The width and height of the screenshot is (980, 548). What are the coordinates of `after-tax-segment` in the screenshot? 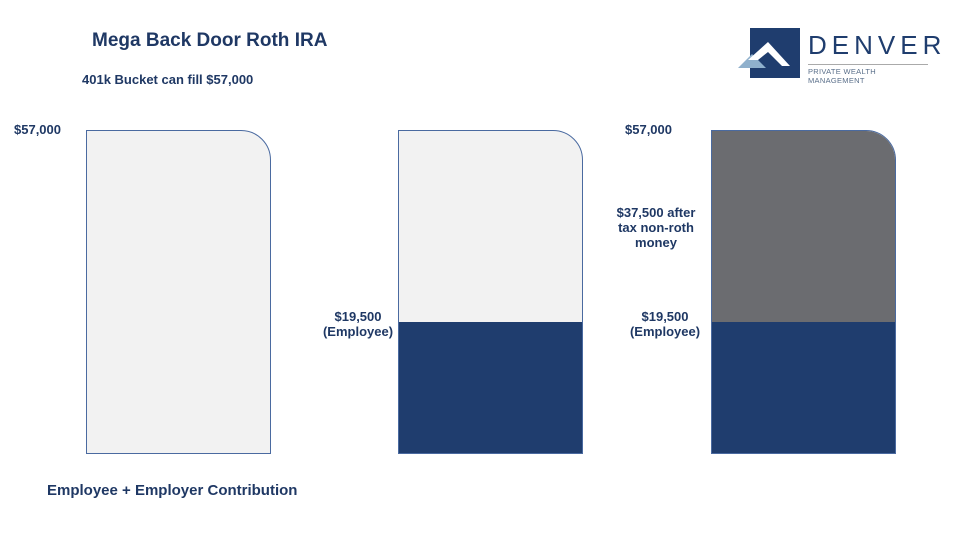 It's located at (803, 227).